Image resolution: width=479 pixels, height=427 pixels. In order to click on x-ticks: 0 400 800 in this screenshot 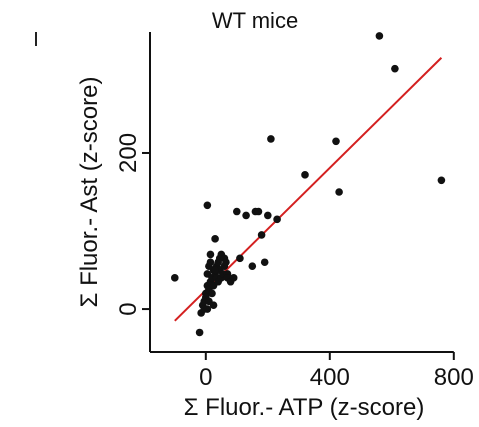, I will do `click(336, 371)`.